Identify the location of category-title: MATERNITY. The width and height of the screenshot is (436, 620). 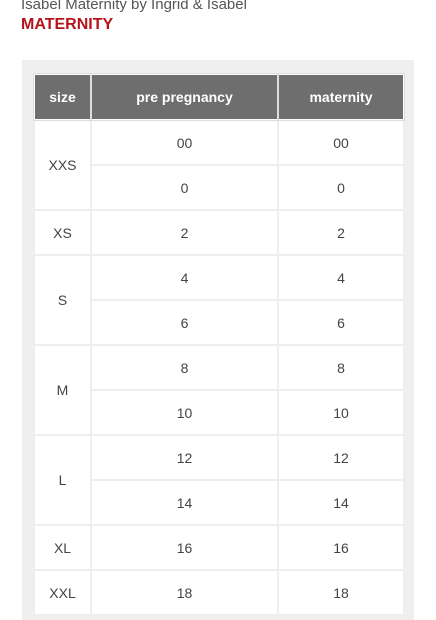
(67, 24).